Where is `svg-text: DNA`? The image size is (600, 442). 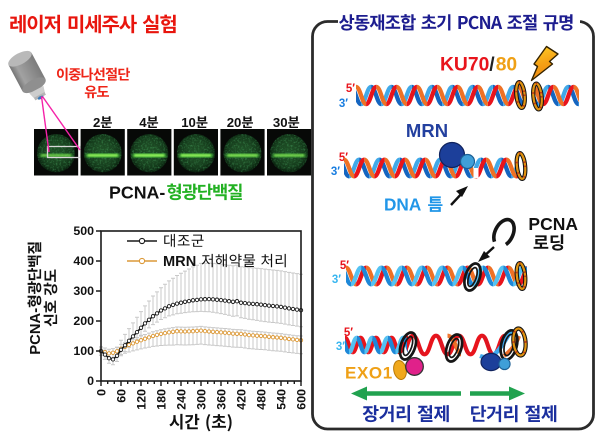
svg-text: DNA is located at coordinates (402, 205).